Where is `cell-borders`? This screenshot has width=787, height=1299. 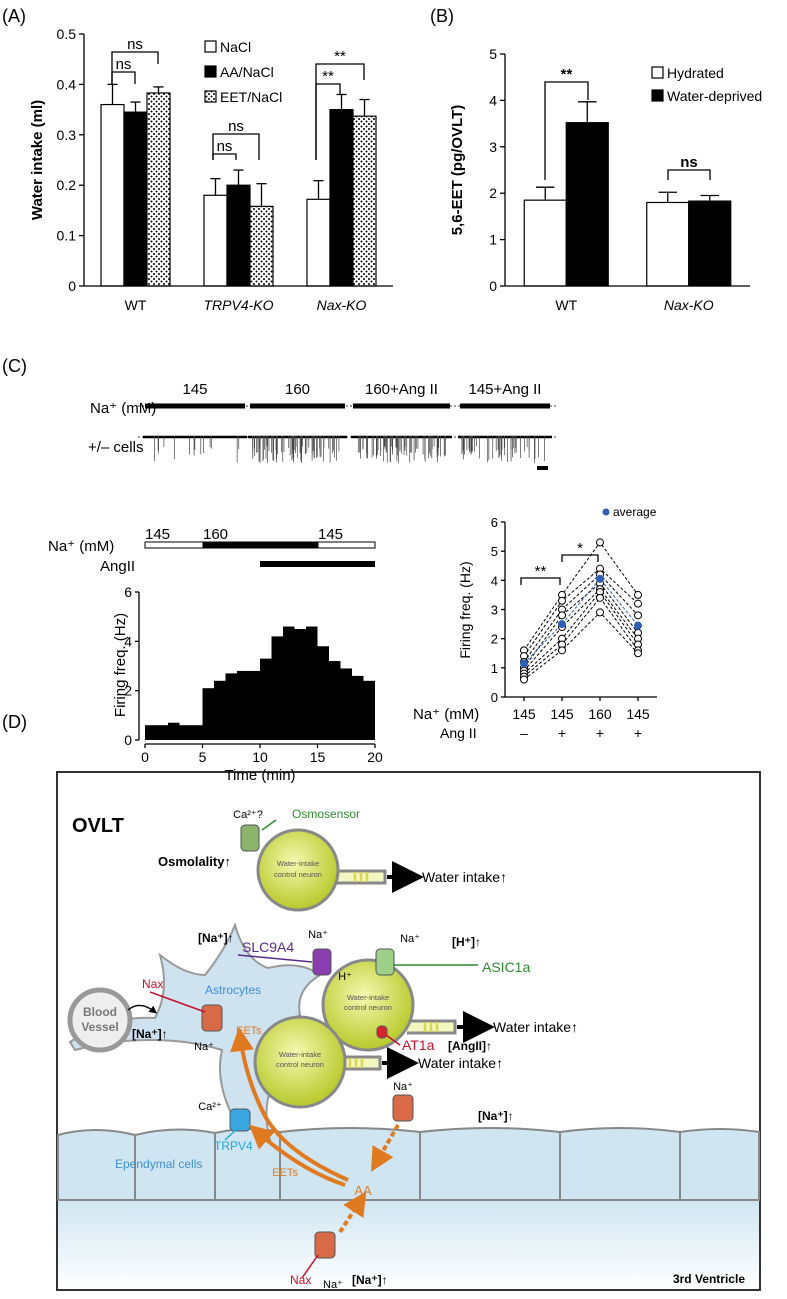 cell-borders is located at coordinates (407, 1166).